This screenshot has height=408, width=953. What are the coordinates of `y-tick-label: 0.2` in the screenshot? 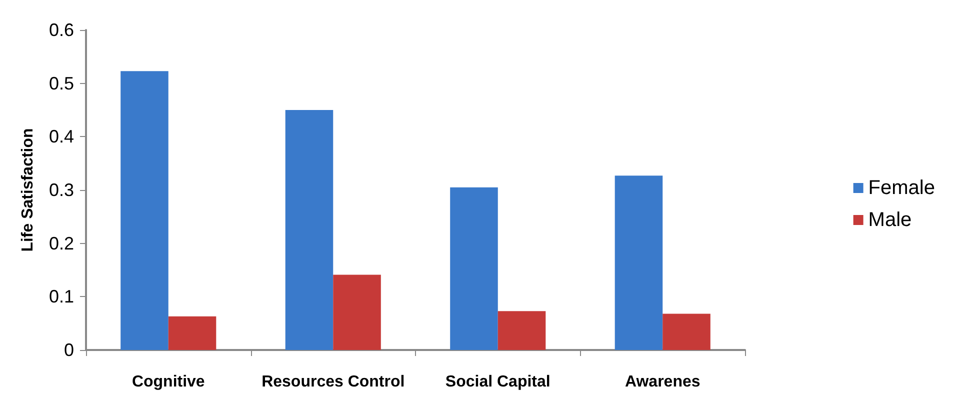 It's located at (61, 243).